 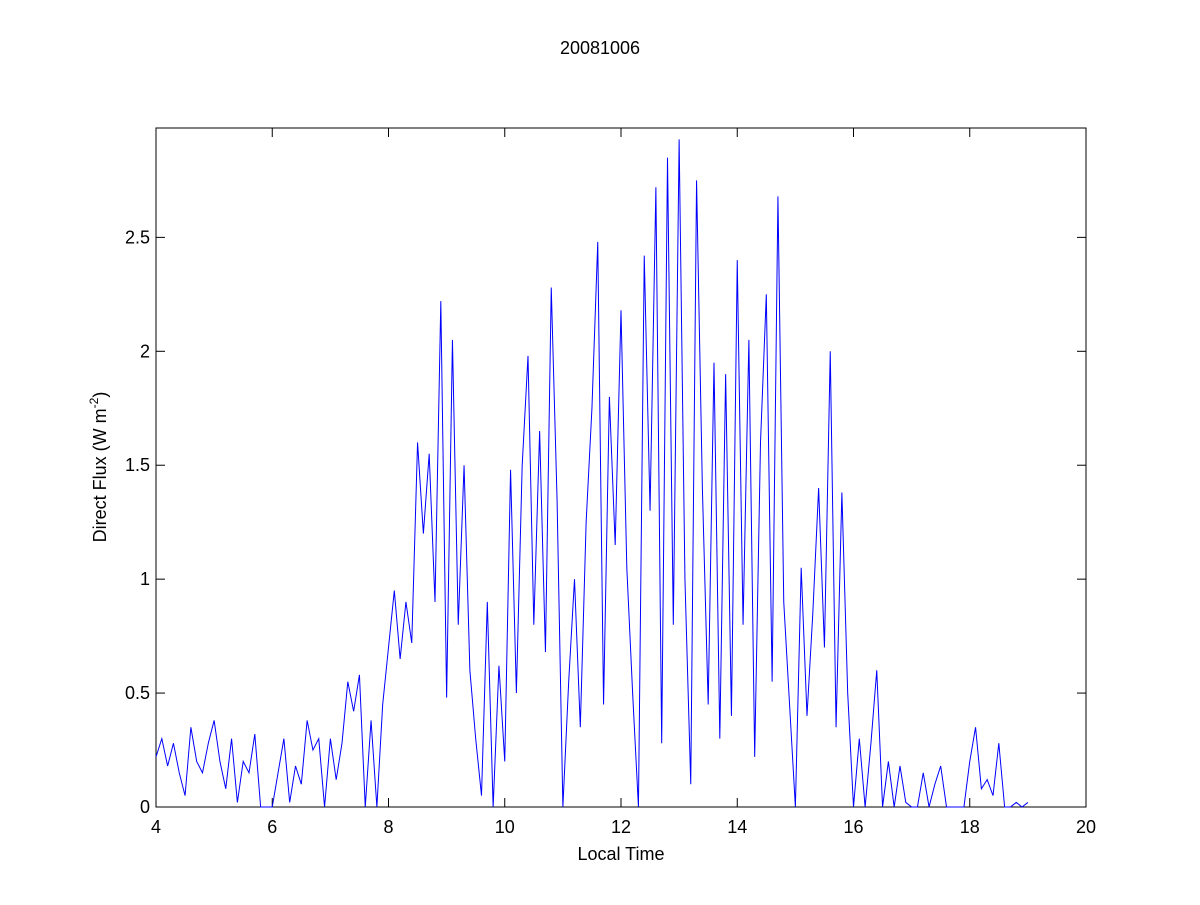 What do you see at coordinates (145, 807) in the screenshot?
I see `y-tick-label: 0` at bounding box center [145, 807].